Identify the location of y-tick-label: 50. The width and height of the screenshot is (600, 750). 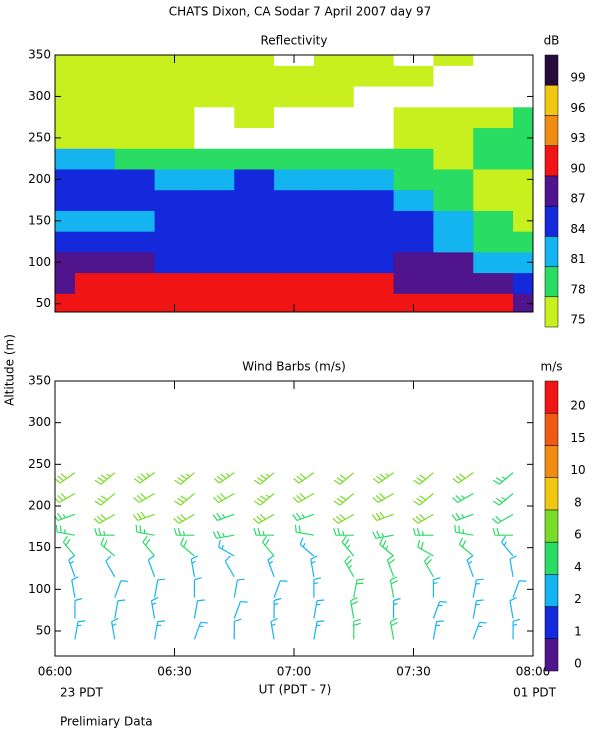
(43, 631).